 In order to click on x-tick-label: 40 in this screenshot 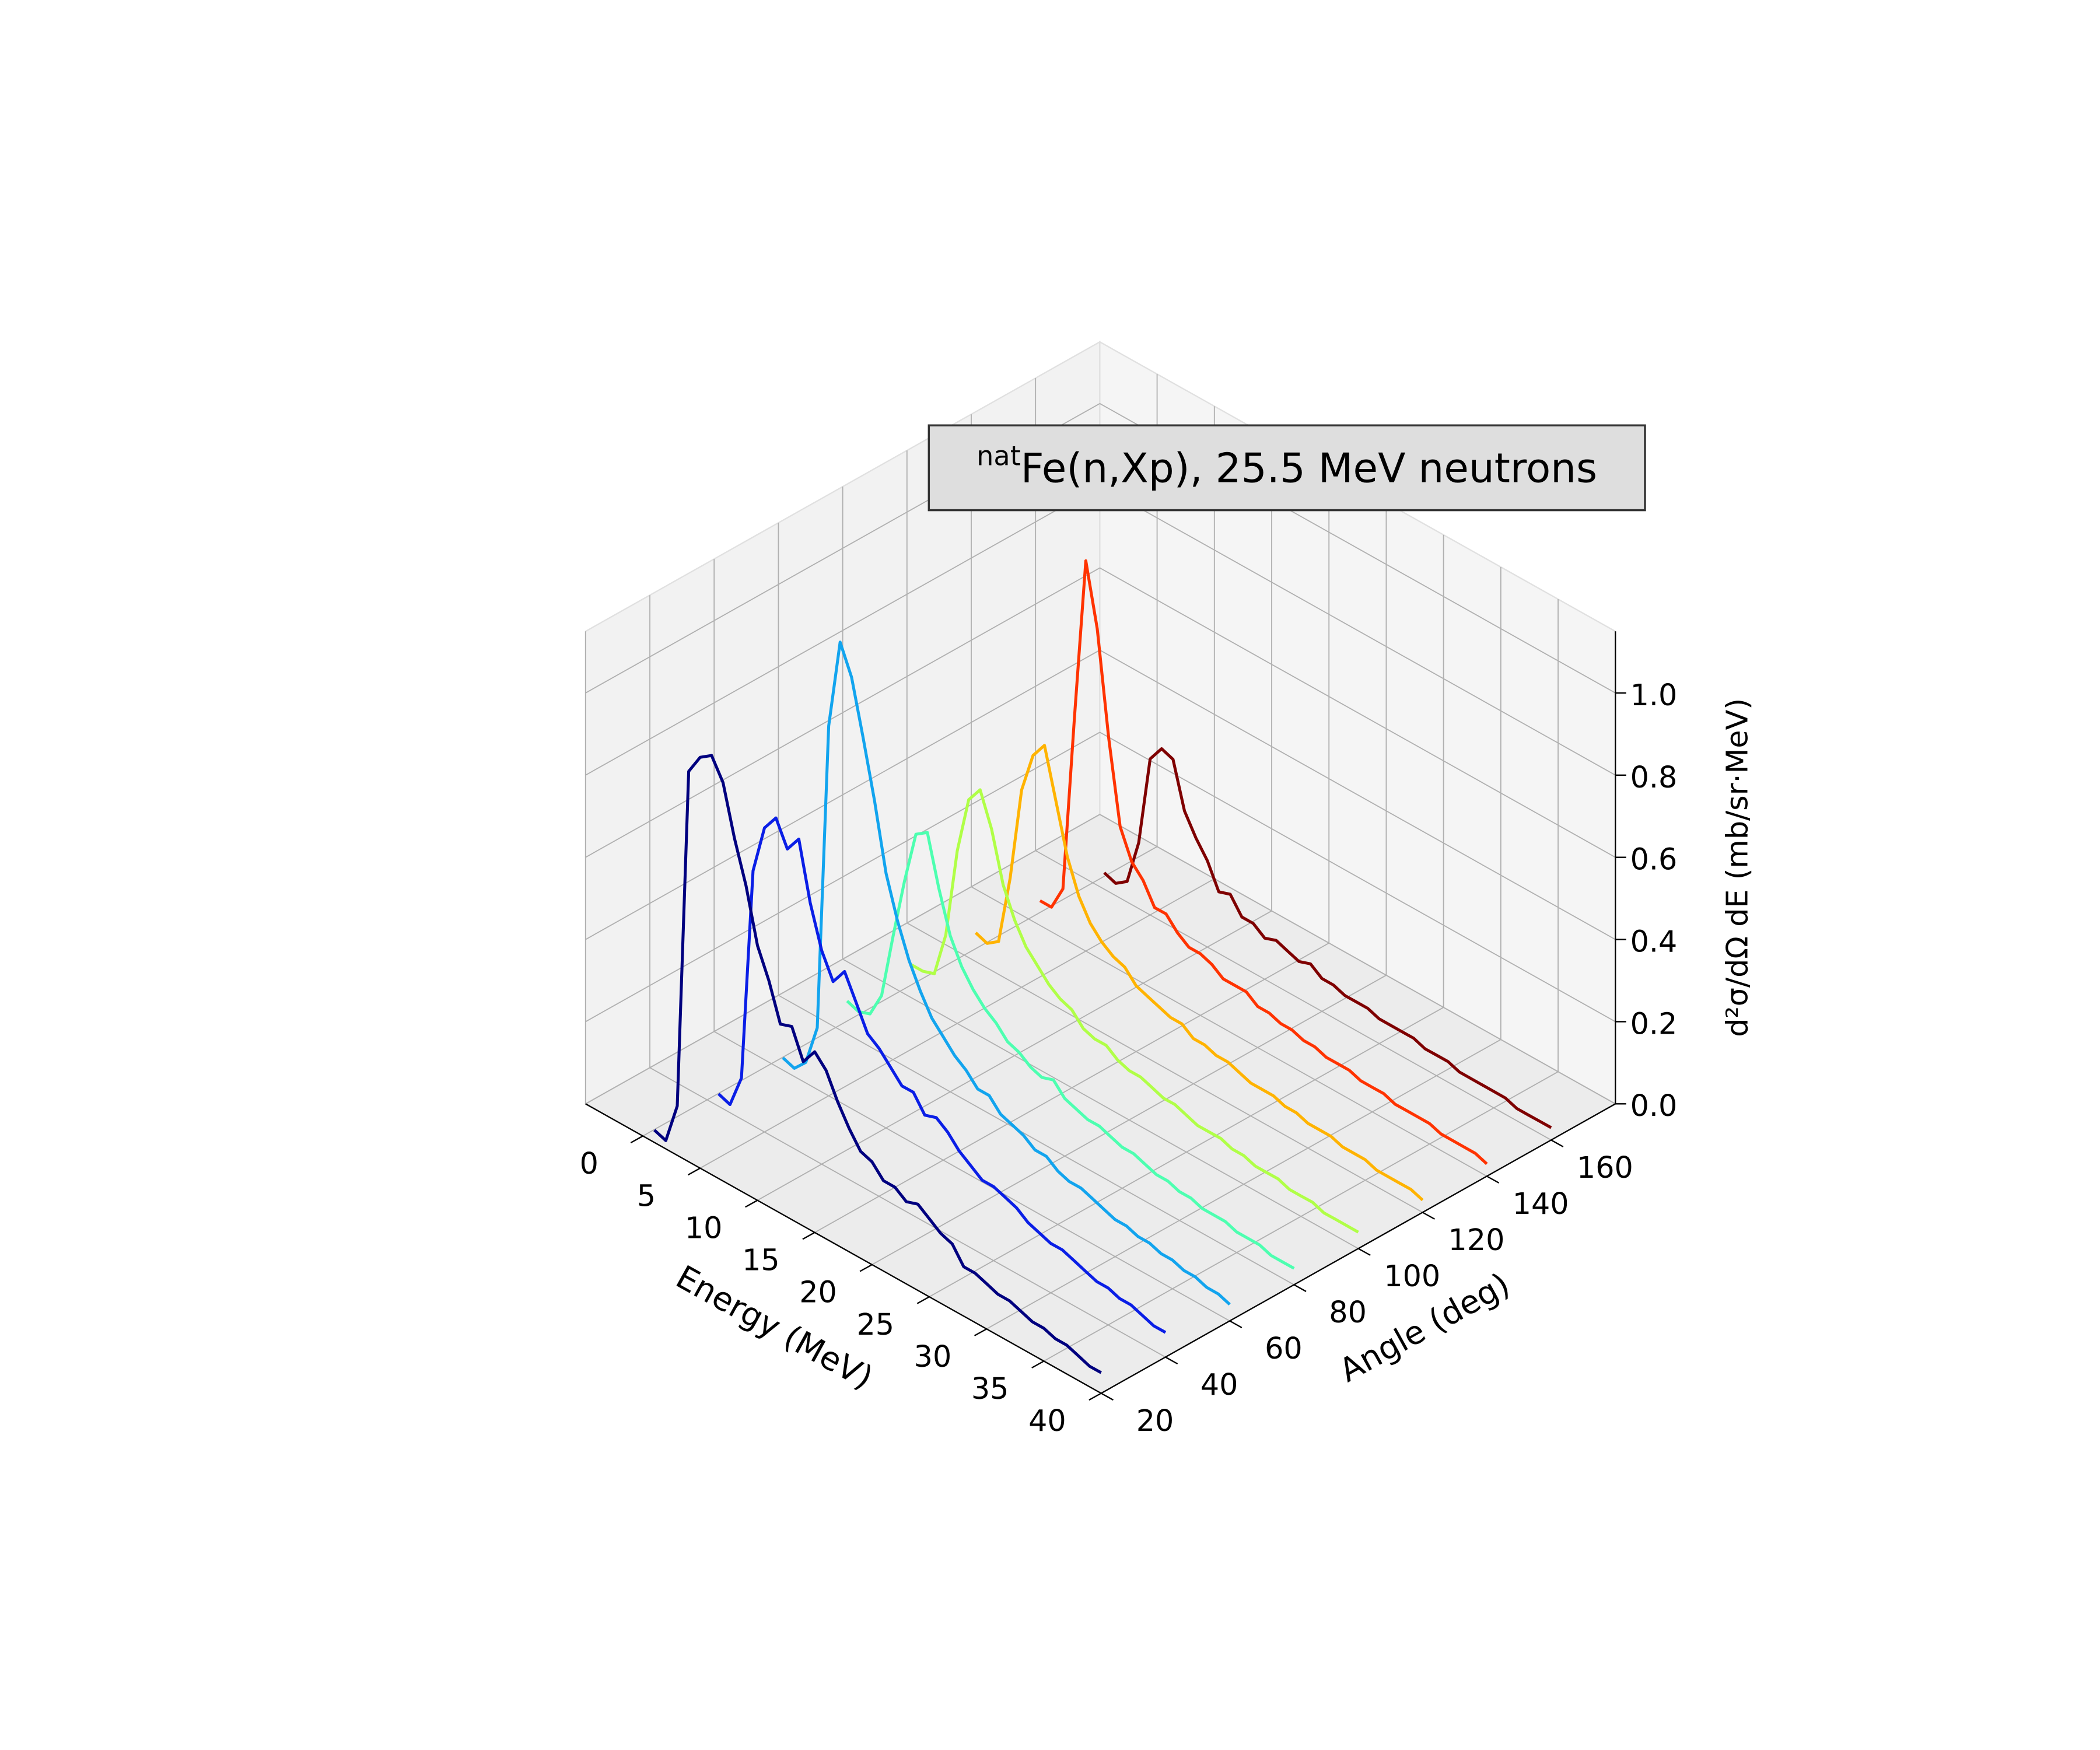, I will do `click(1047, 1421)`.